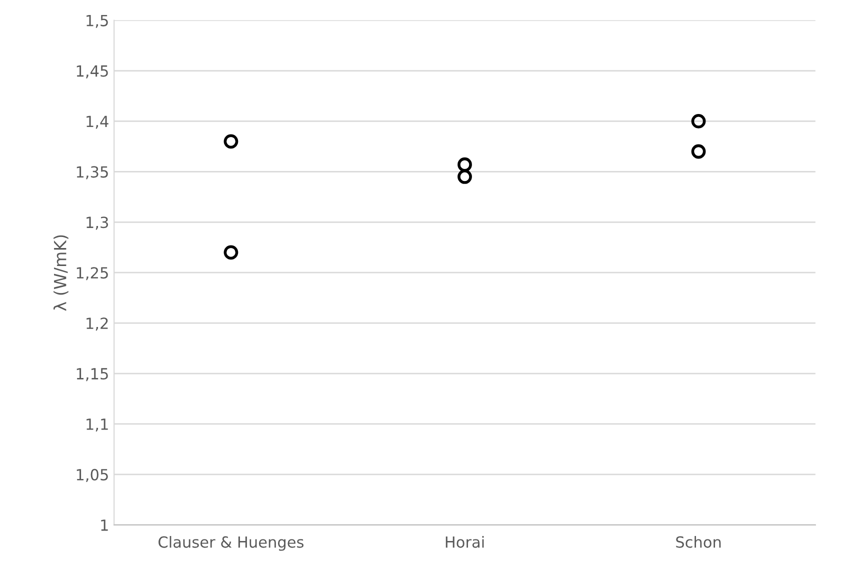  Describe the element at coordinates (61, 273) in the screenshot. I see `y-axis-title: λ (W/mK)` at that location.